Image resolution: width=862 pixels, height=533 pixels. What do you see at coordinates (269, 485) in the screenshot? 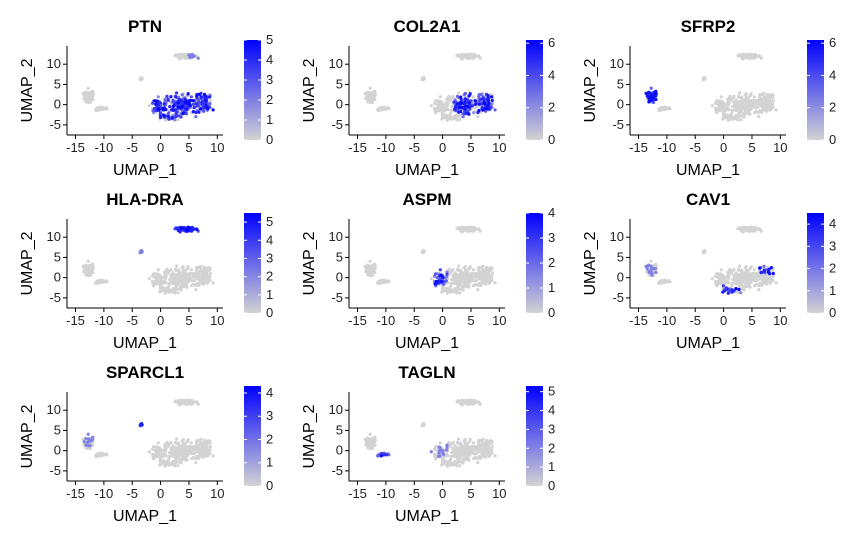
I see `colorbar-tick-label: 0` at bounding box center [269, 485].